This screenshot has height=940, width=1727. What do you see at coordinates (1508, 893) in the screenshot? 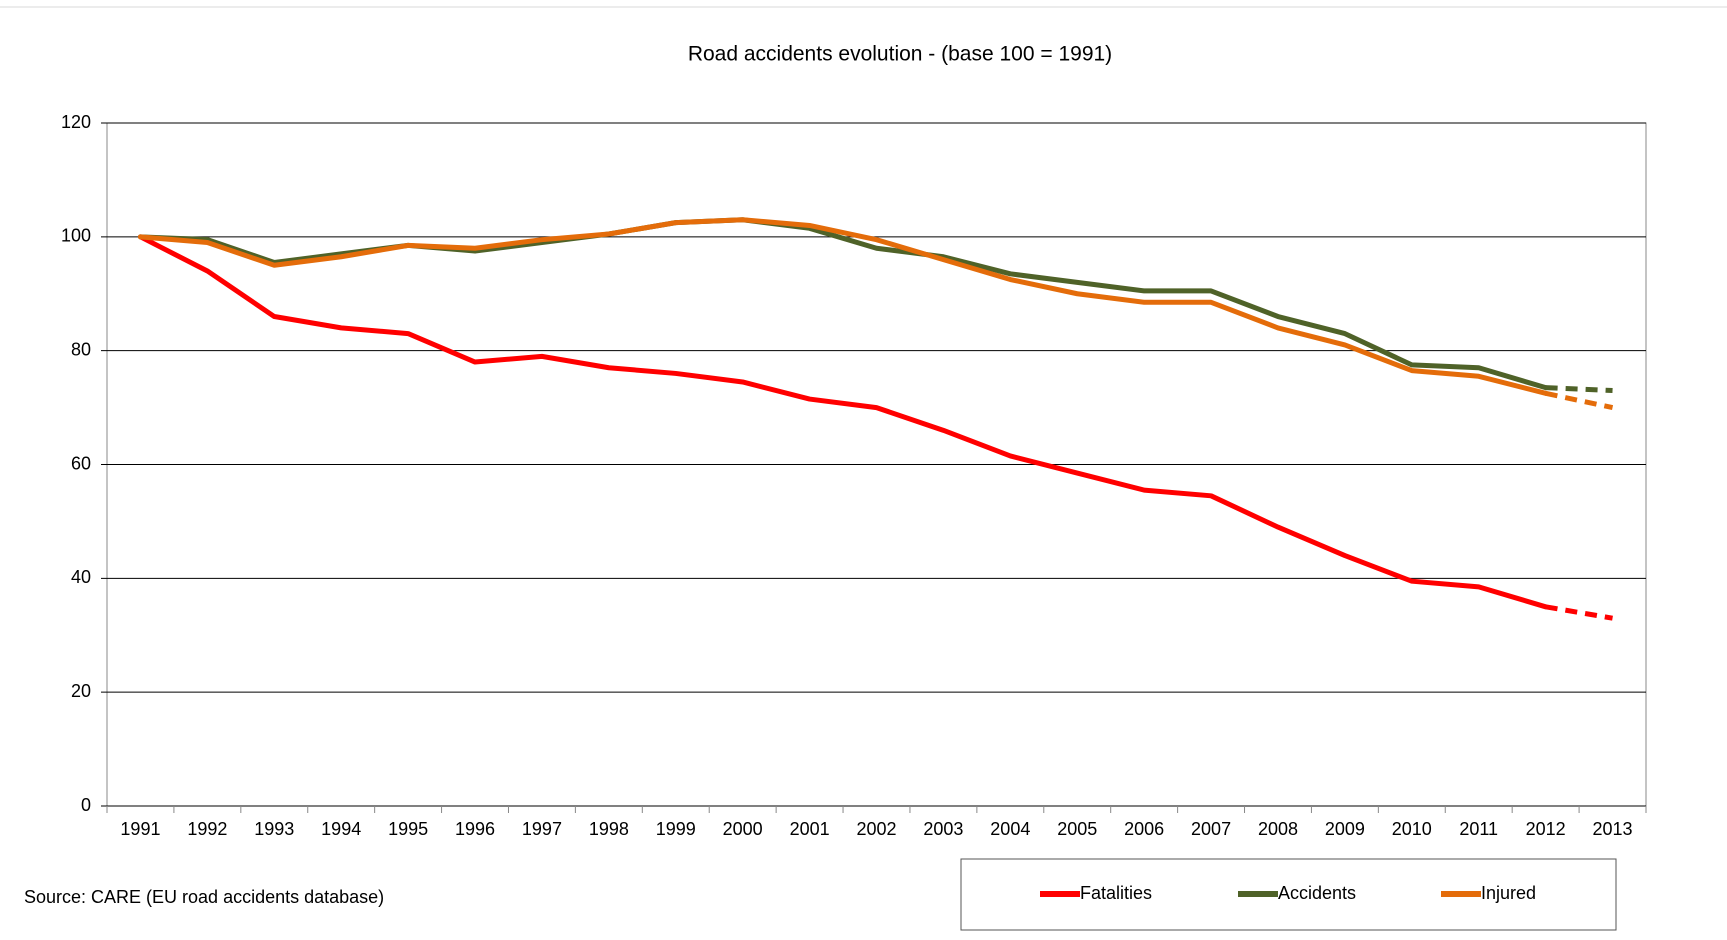
I see `legend-label: Injured` at bounding box center [1508, 893].